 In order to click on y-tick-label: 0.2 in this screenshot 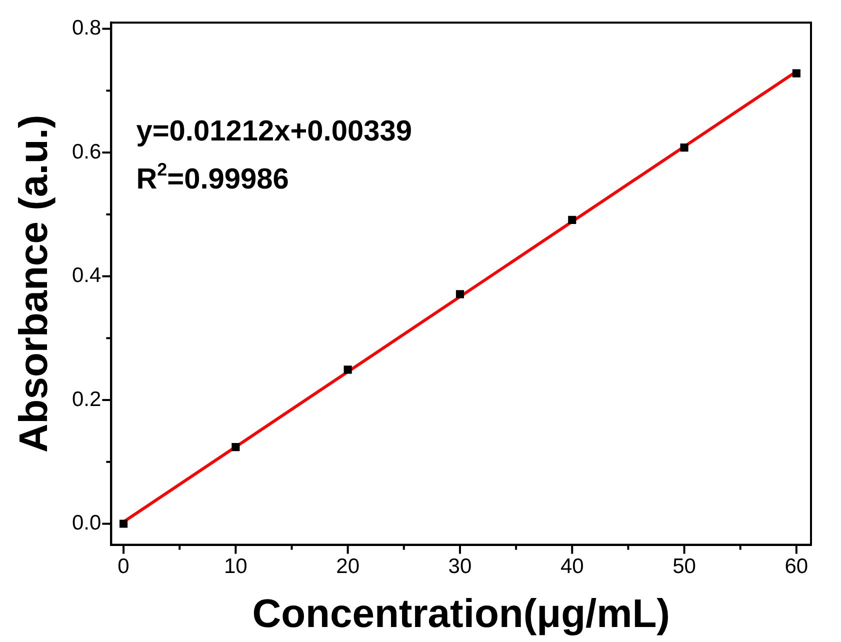, I will do `click(87, 399)`.